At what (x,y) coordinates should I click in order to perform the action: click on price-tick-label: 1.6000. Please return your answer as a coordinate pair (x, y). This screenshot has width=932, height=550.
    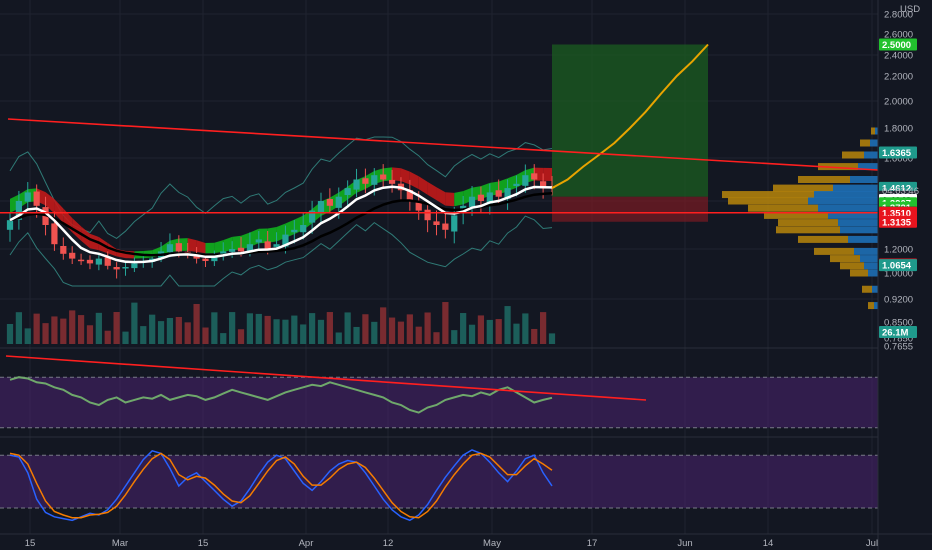
    Looking at the image, I should click on (898, 159).